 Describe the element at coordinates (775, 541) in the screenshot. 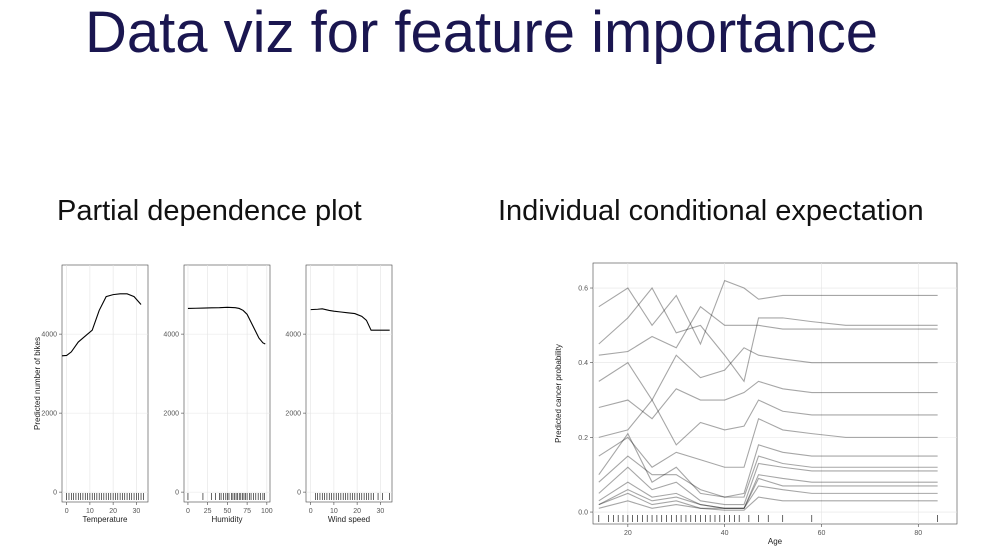

I see `x-axis-label: Age` at that location.